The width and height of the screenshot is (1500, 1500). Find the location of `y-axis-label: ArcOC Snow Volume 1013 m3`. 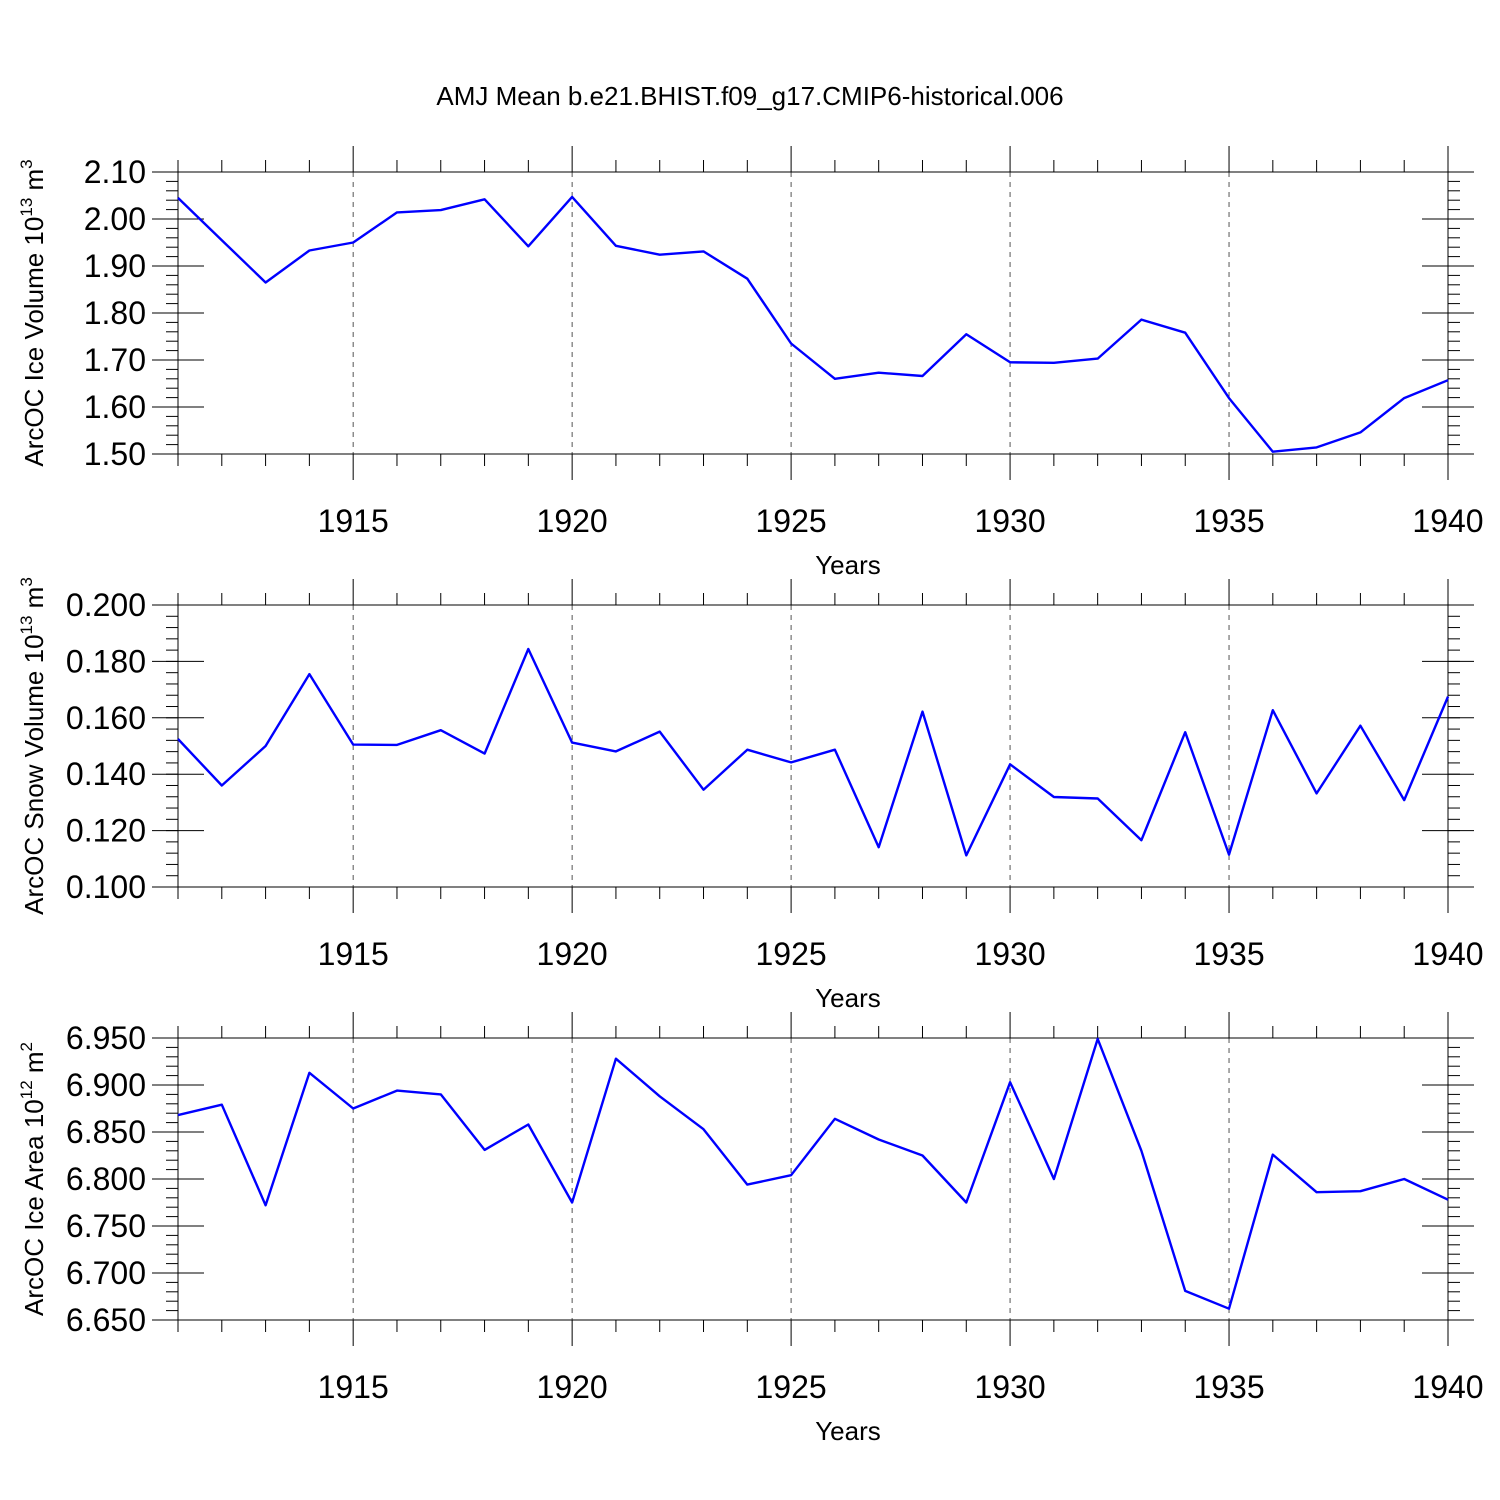

y-axis-label: ArcOC Snow Volume 1013 m3 is located at coordinates (33, 746).